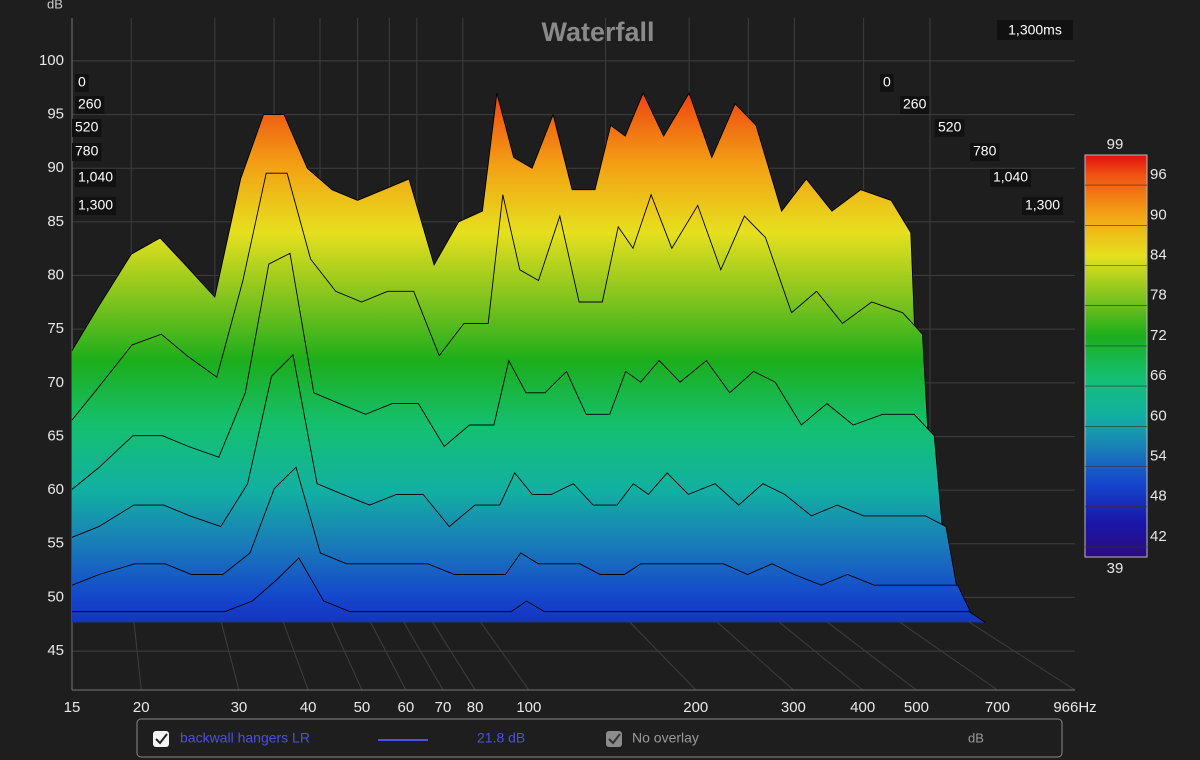  What do you see at coordinates (443, 707) in the screenshot?
I see `x-tick-label: 70` at bounding box center [443, 707].